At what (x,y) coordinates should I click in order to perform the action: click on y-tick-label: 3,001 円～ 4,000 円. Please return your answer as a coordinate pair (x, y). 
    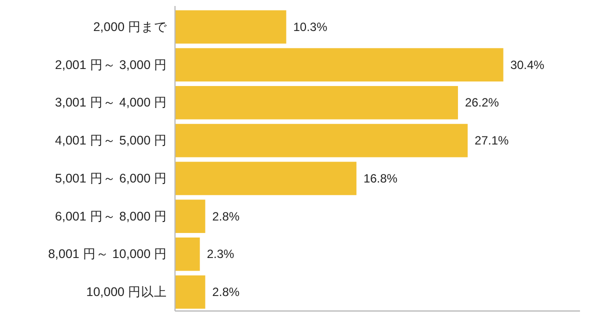
    Looking at the image, I should click on (111, 103).